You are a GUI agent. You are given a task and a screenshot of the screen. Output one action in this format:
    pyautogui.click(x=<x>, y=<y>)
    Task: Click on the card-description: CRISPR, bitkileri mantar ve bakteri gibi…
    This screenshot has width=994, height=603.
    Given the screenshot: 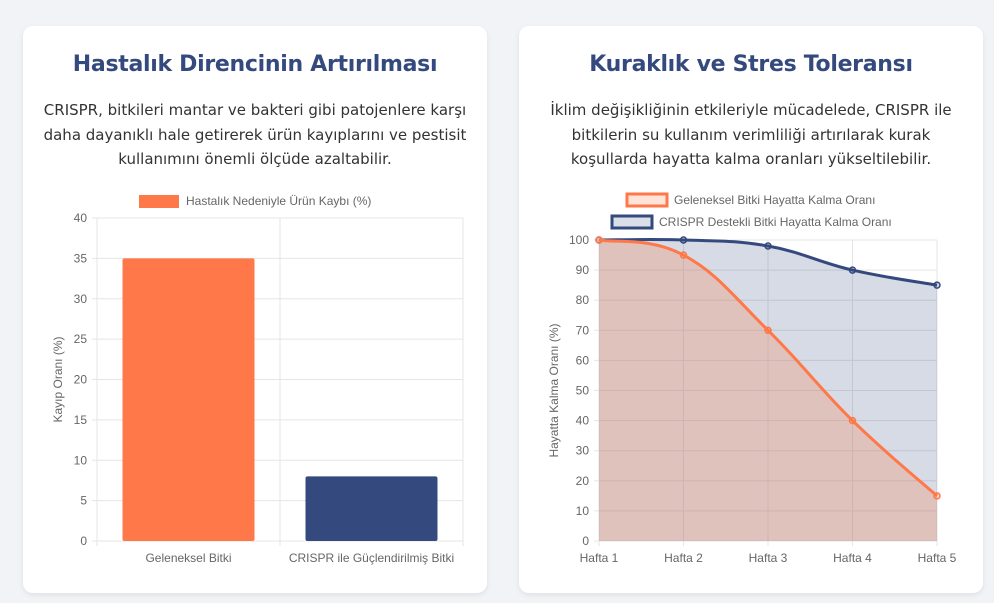 What is the action you would take?
    pyautogui.click(x=255, y=134)
    